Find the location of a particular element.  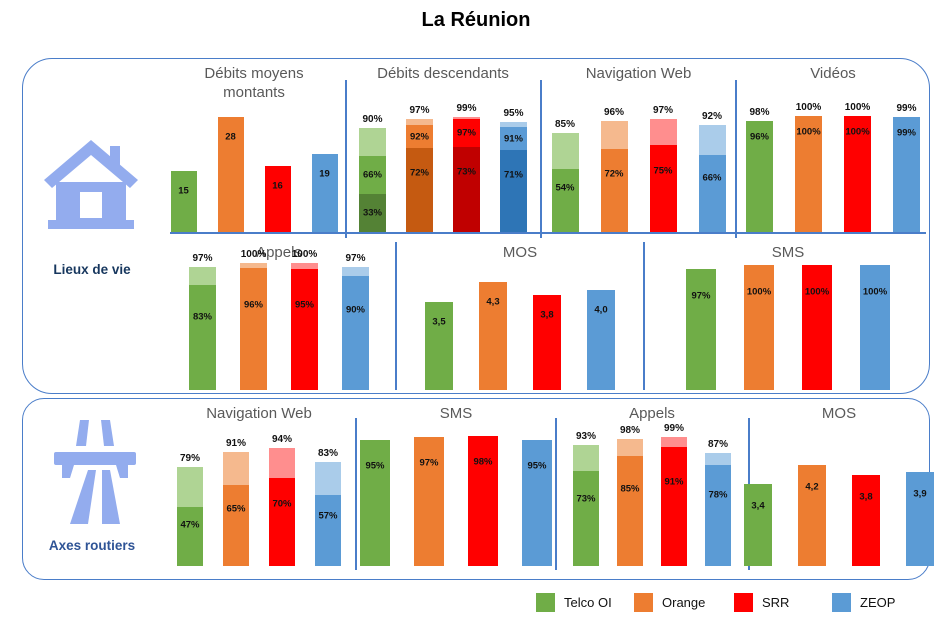

bar-zeop: 83% 57% is located at coordinates (328, 507).